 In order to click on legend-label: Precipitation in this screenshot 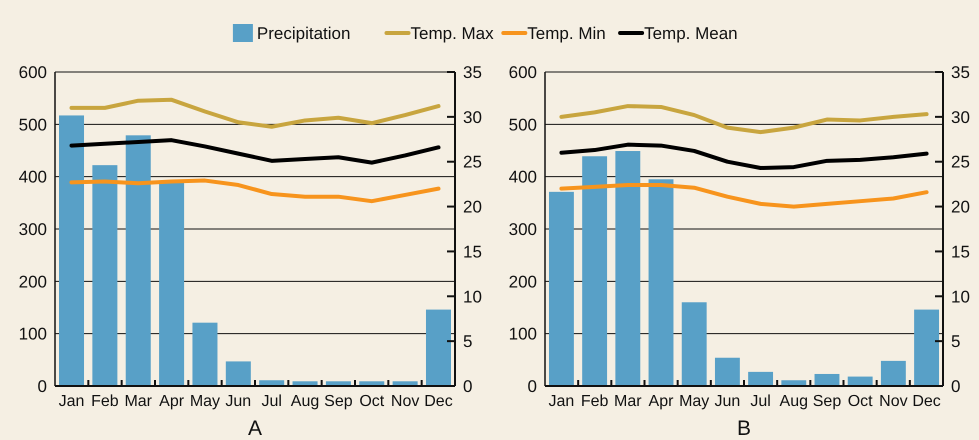, I will do `click(303, 33)`.